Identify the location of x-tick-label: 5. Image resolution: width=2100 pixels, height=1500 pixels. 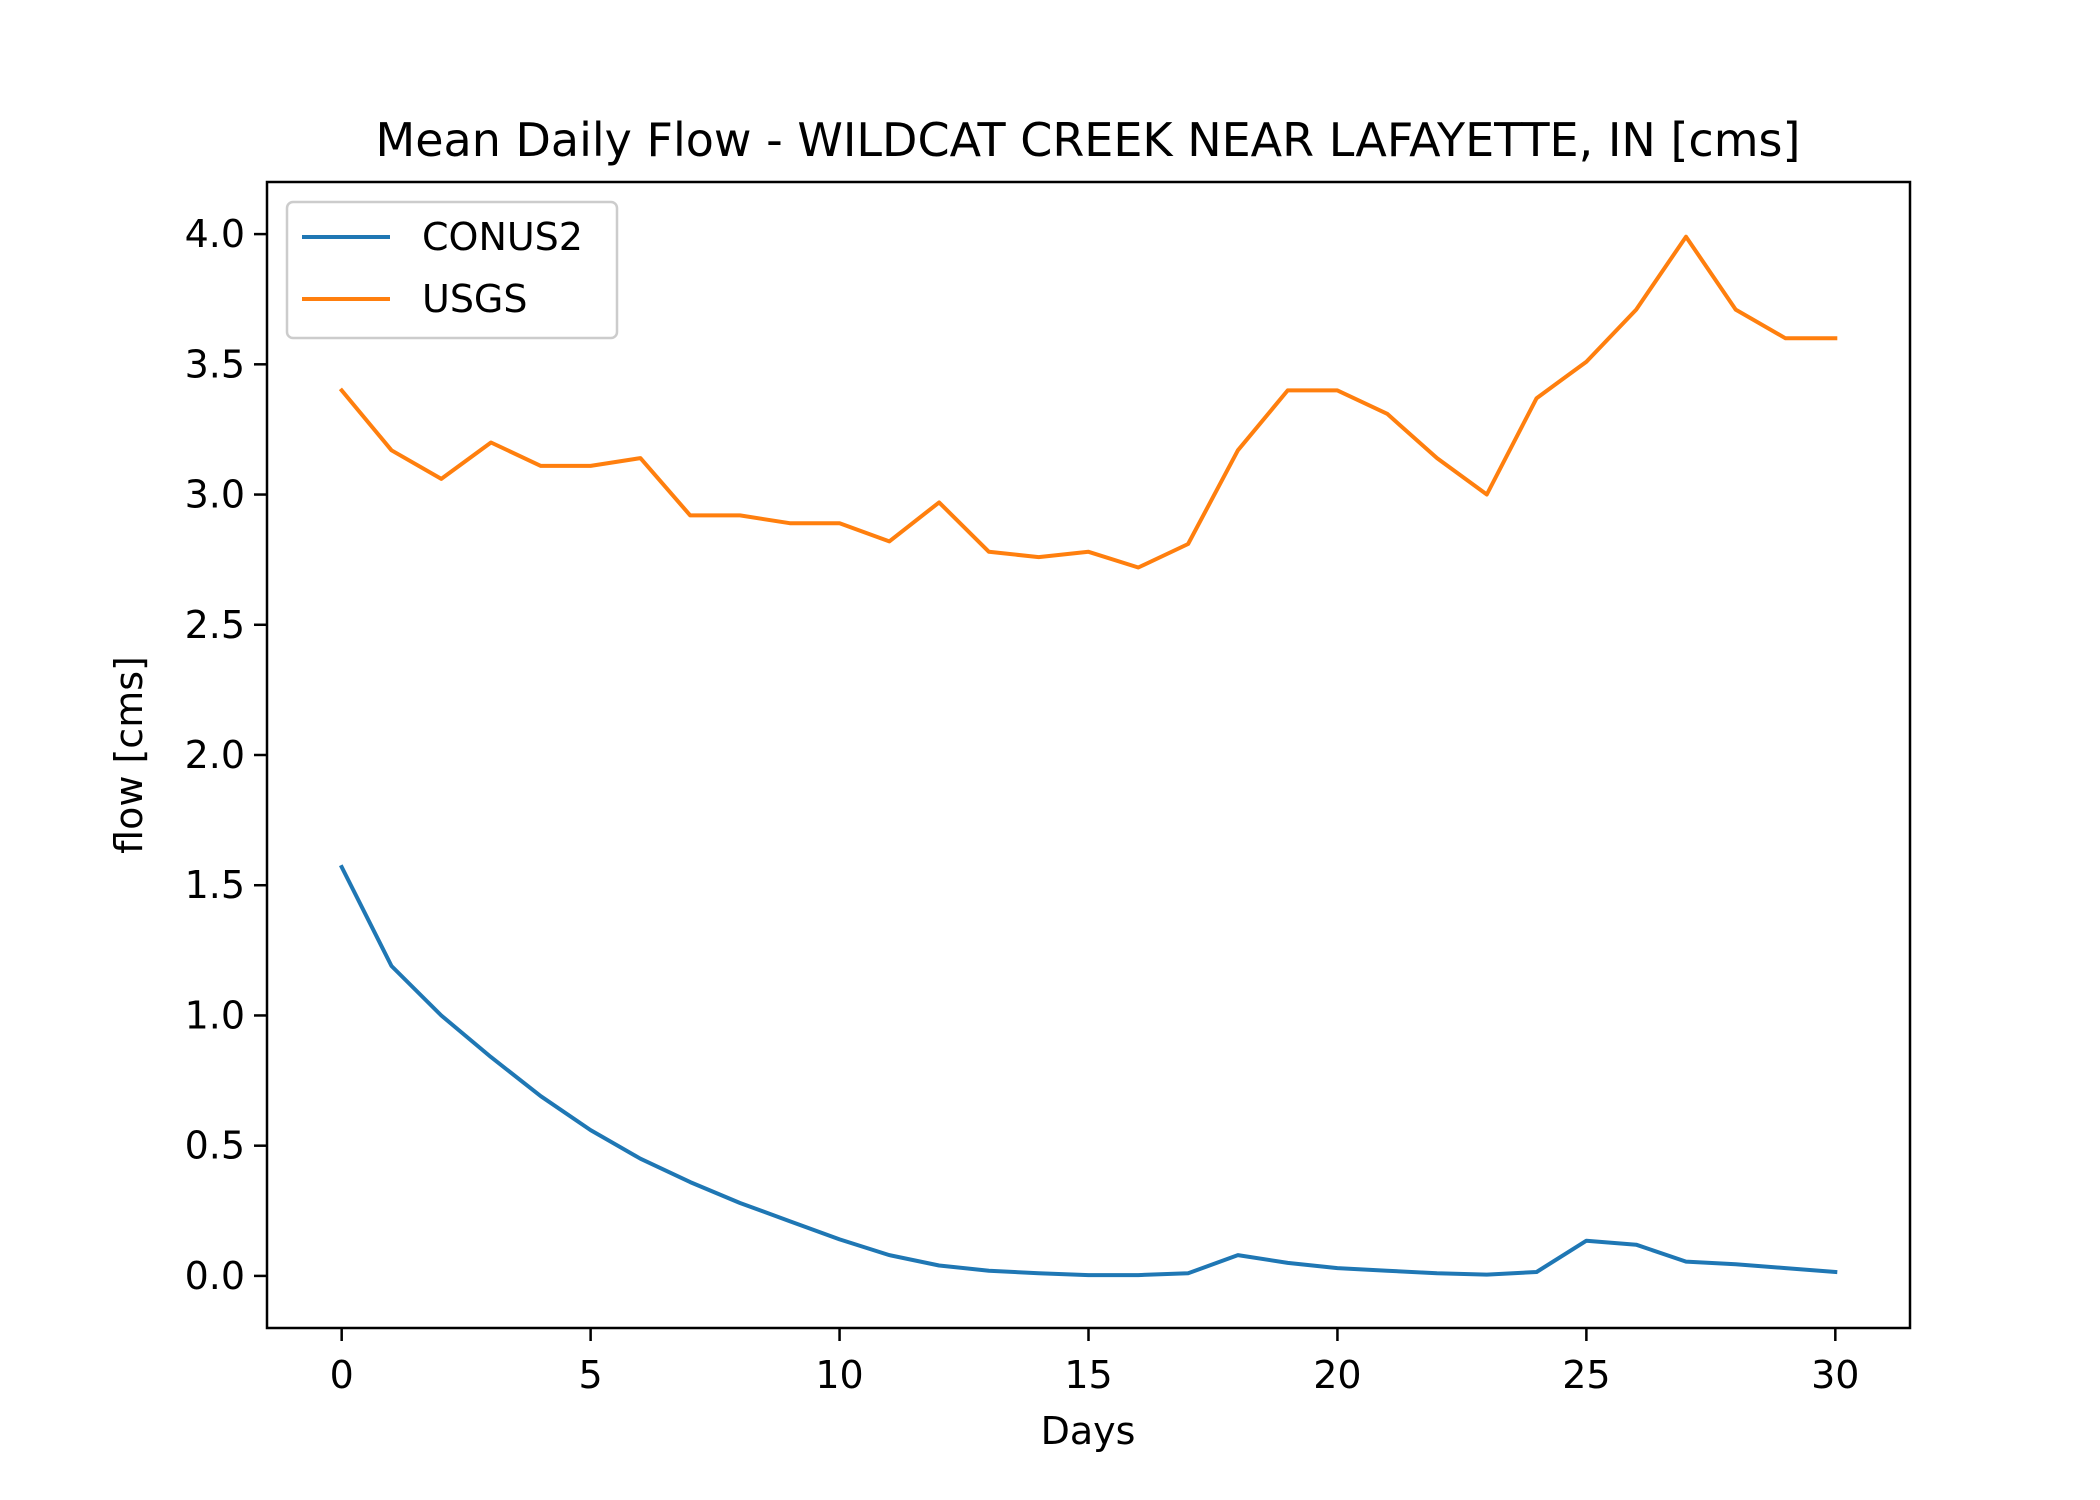
(591, 1375).